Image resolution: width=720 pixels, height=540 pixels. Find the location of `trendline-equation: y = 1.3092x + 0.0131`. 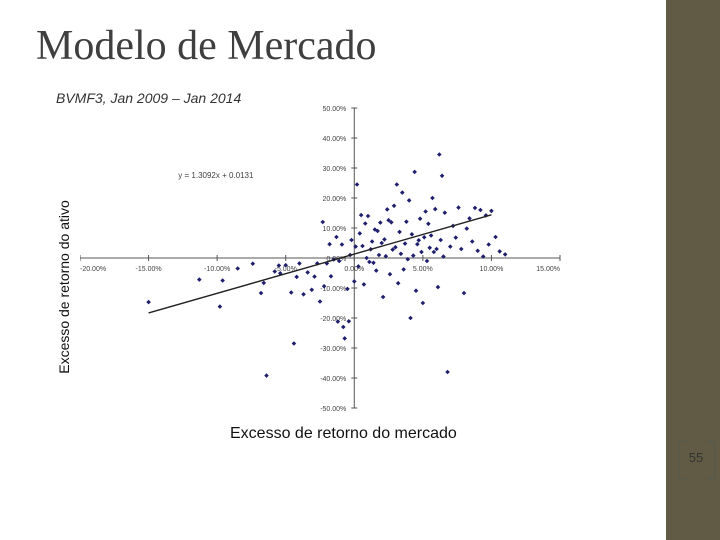

trendline-equation: y = 1.3092x + 0.0131 is located at coordinates (216, 175).